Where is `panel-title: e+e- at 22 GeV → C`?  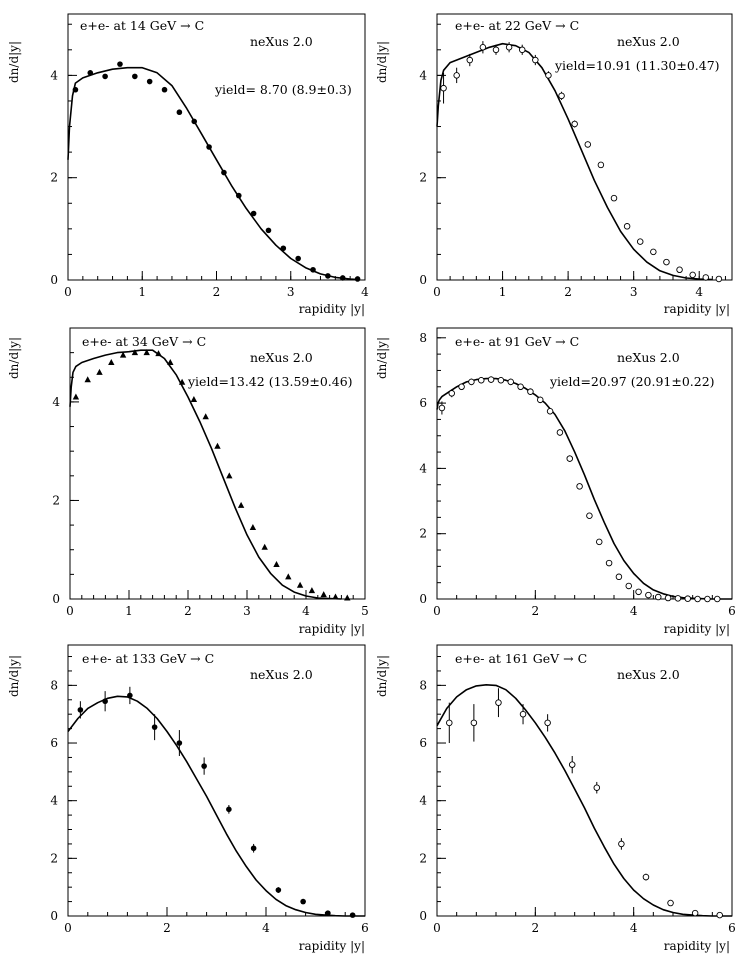 panel-title: e+e- at 22 GeV → C is located at coordinates (517, 25).